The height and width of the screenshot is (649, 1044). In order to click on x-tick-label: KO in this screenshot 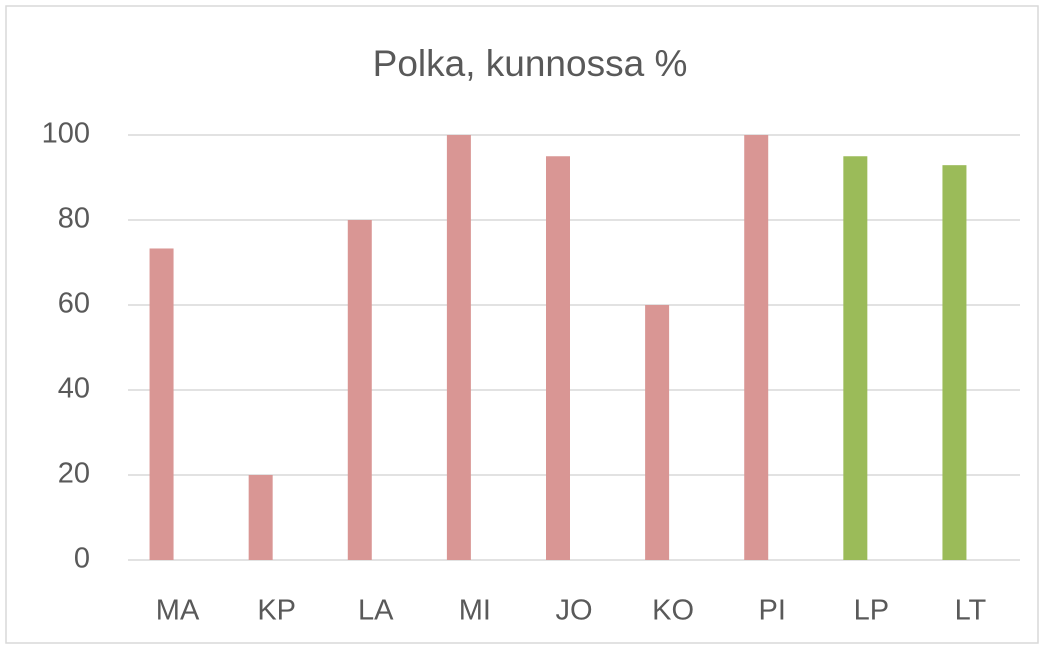, I will do `click(673, 611)`.